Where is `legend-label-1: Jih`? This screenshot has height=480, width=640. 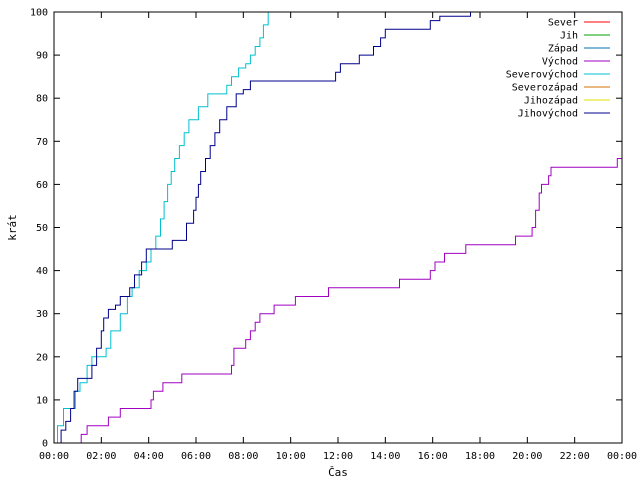 legend-label-1: Jih is located at coordinates (569, 36).